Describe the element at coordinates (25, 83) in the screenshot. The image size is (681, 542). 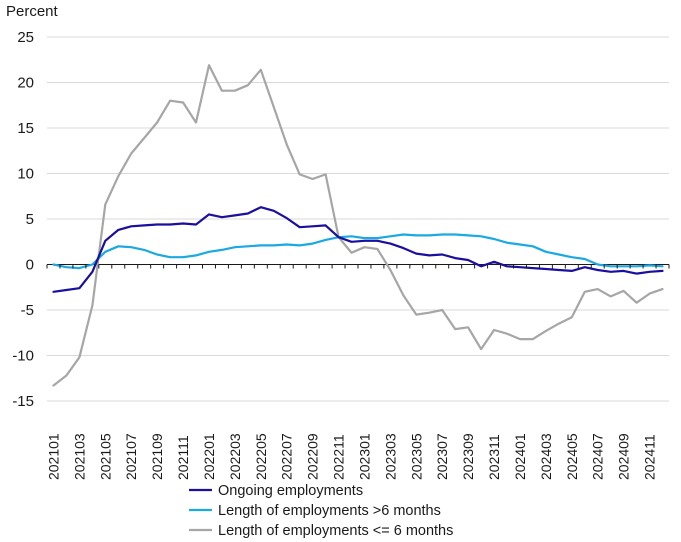
I see `y-tick-label: 20` at that location.